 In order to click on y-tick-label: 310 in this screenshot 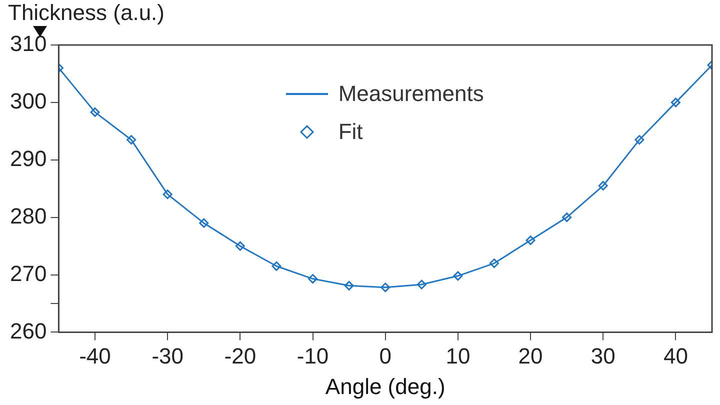, I will do `click(28, 43)`.